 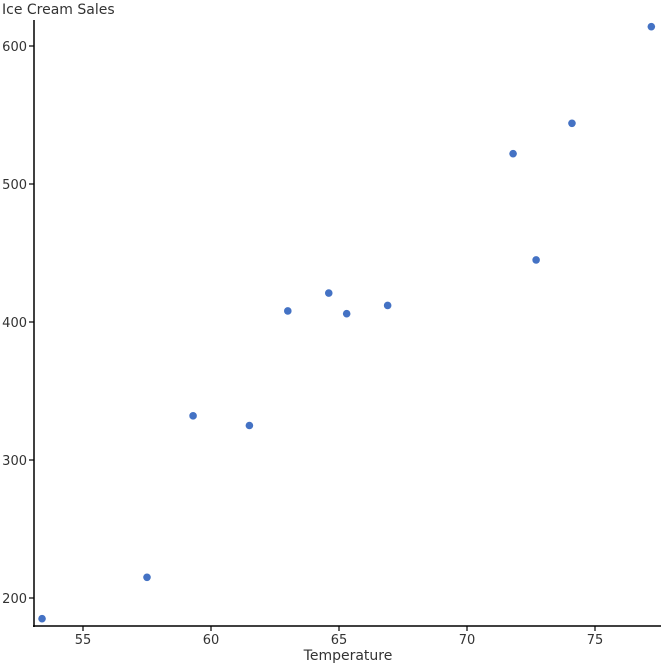 I want to click on y-tick-label: 200, so click(x=14, y=599).